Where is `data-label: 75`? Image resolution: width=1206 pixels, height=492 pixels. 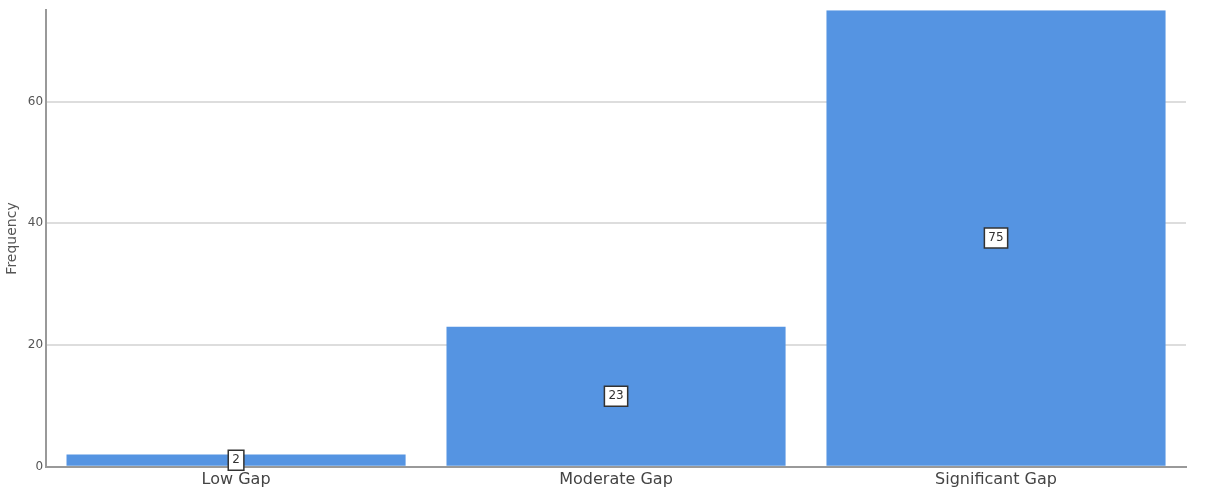 data-label: 75 is located at coordinates (996, 237).